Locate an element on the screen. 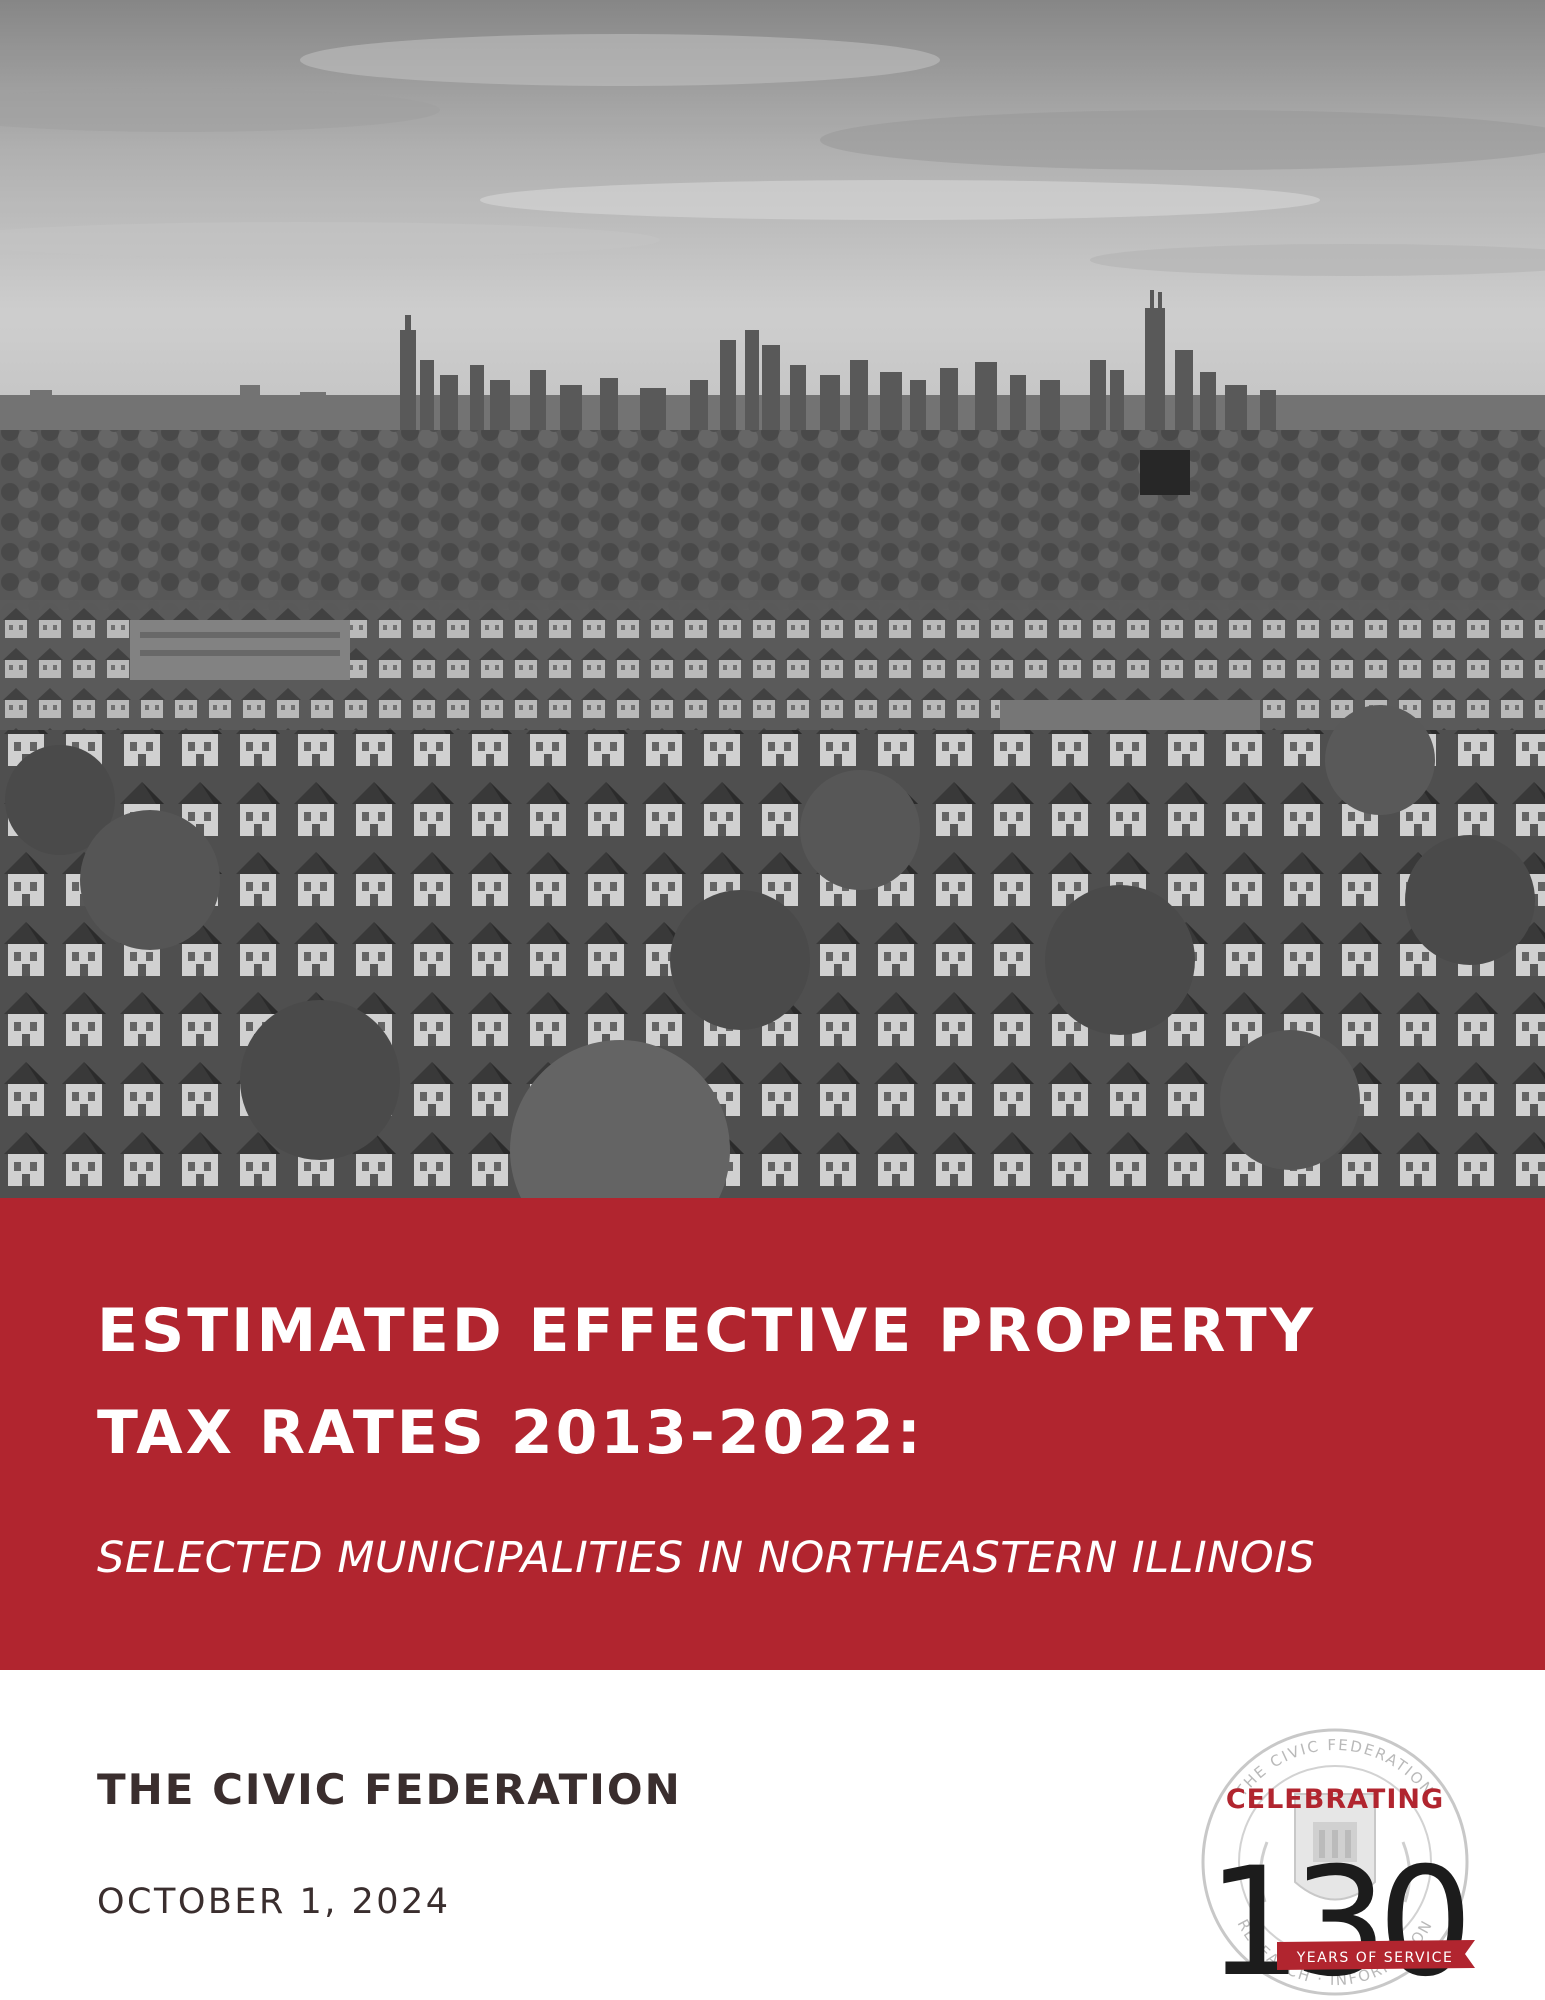 The width and height of the screenshot is (1545, 2000). seal-celebrating-text: CELEBRATING is located at coordinates (1335, 1799).